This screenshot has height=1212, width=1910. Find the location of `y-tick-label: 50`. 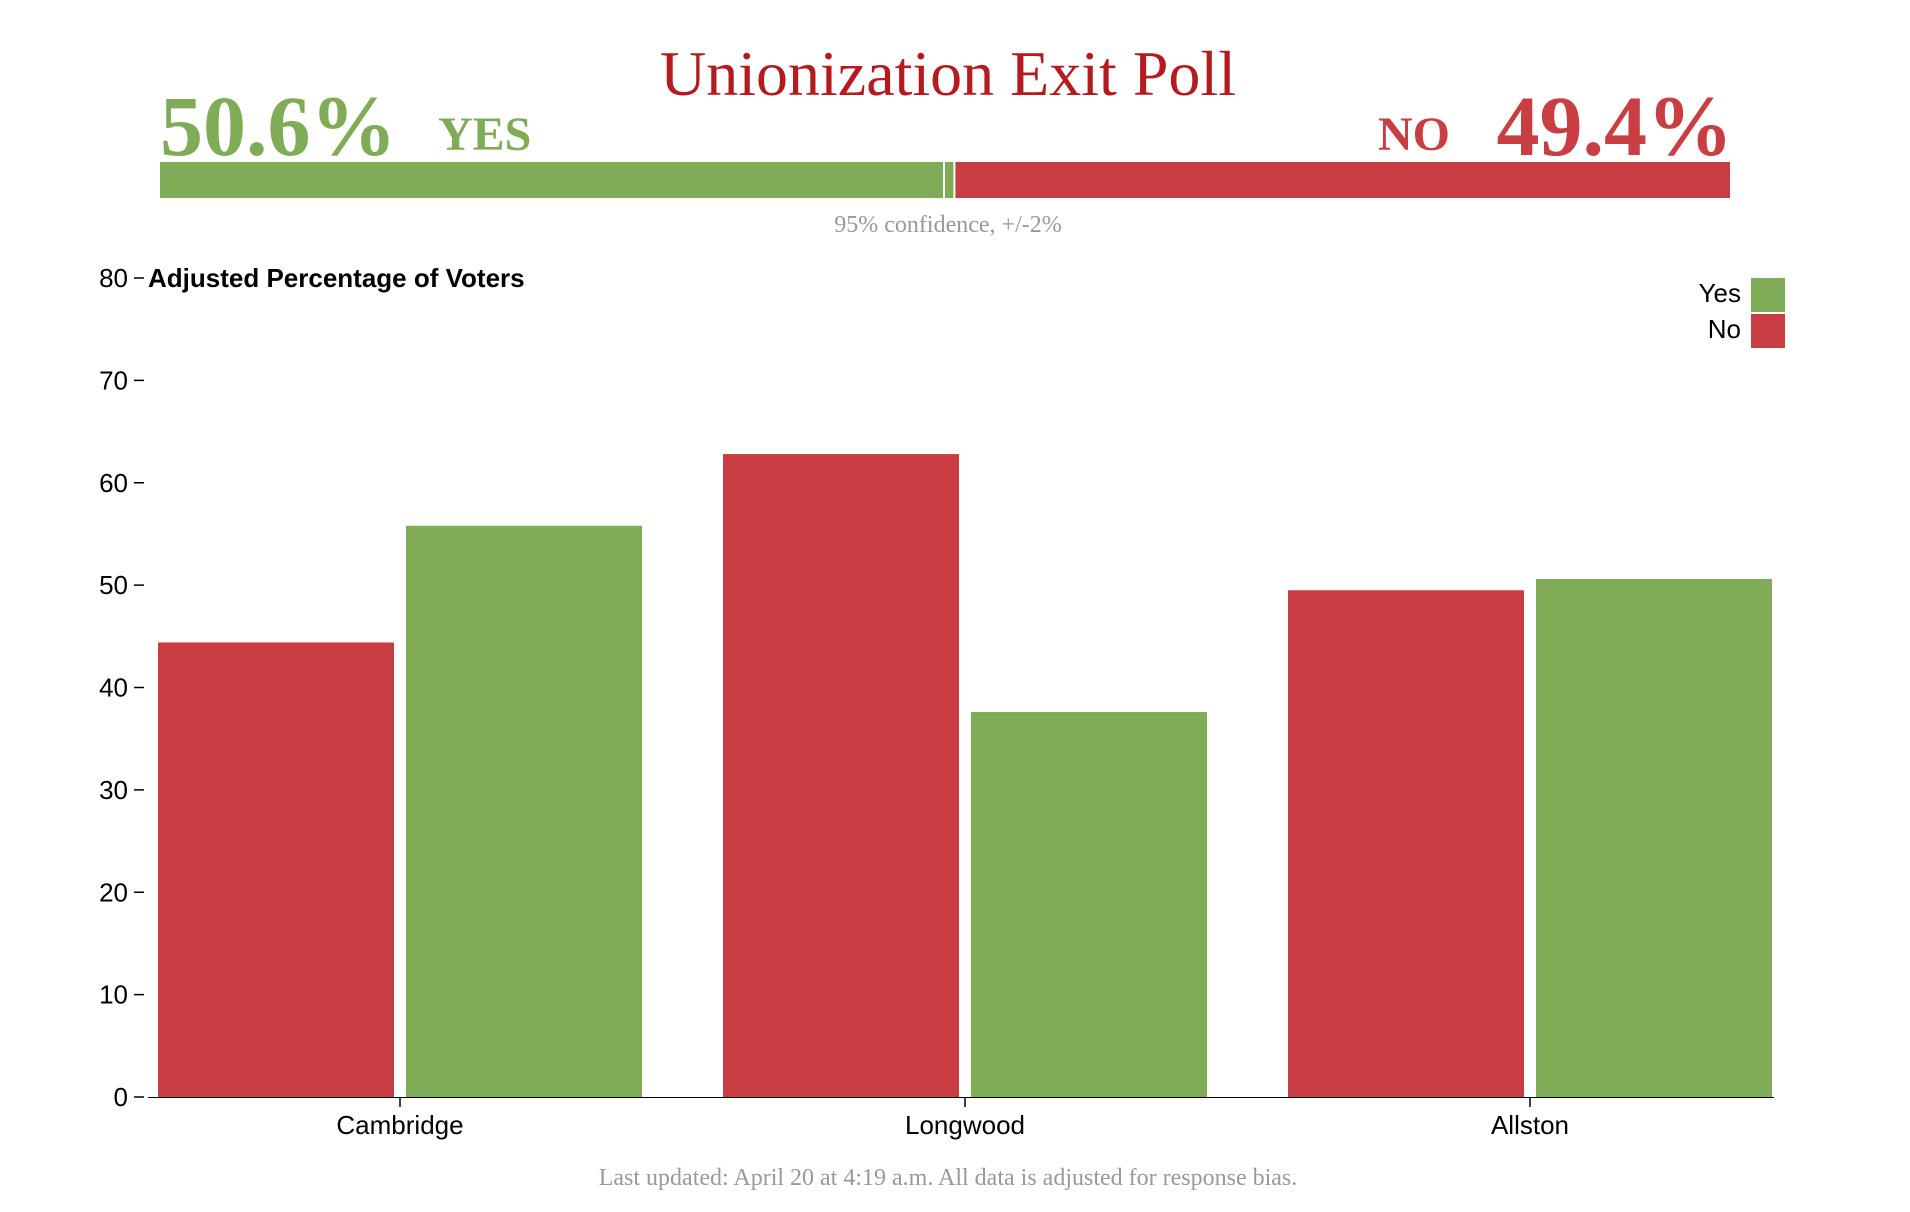

y-tick-label: 50 is located at coordinates (113, 585).